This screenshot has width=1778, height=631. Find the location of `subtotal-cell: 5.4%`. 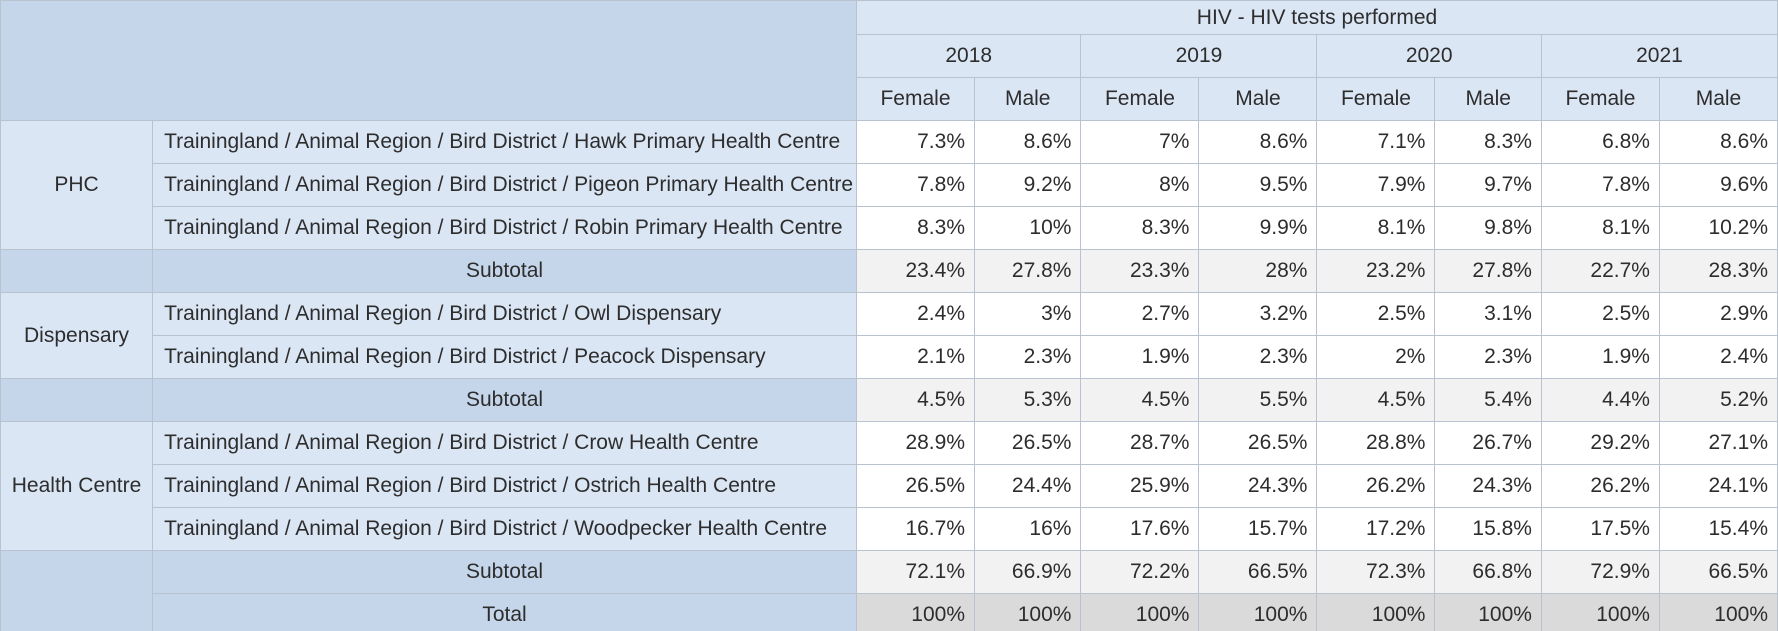

subtotal-cell: 5.4% is located at coordinates (1488, 400).